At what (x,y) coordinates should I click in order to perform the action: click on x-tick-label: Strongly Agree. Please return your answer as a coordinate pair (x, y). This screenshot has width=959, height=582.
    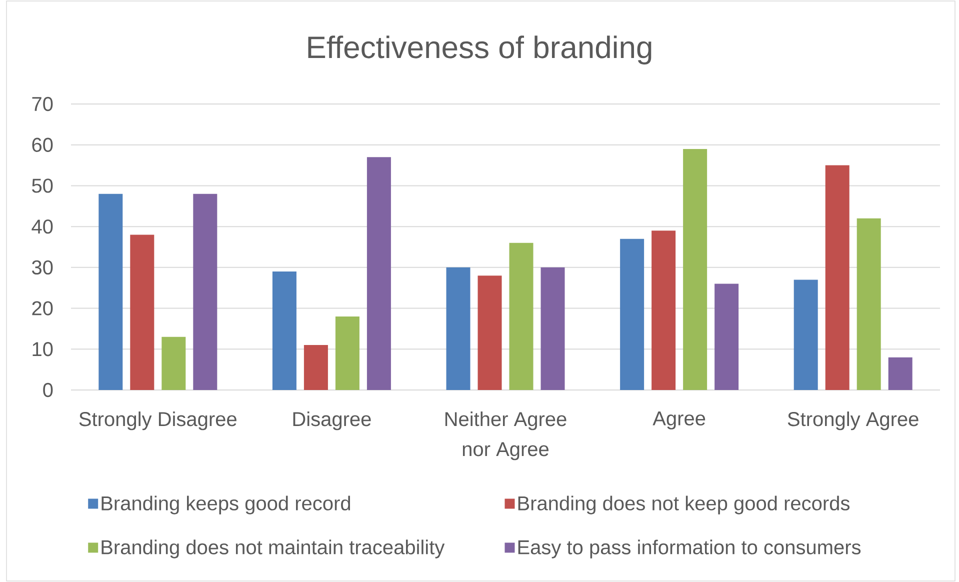
    Looking at the image, I should click on (853, 421).